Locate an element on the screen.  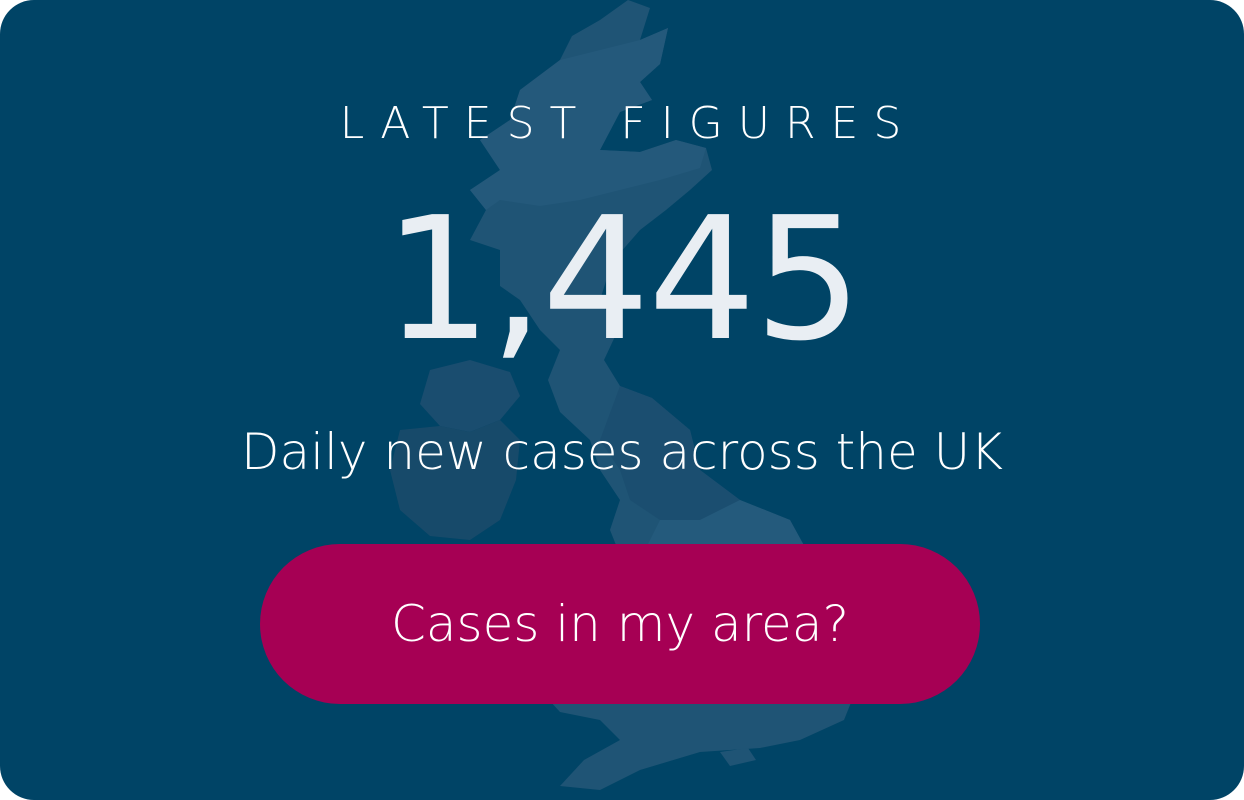
island-shape is located at coordinates (738, 757).